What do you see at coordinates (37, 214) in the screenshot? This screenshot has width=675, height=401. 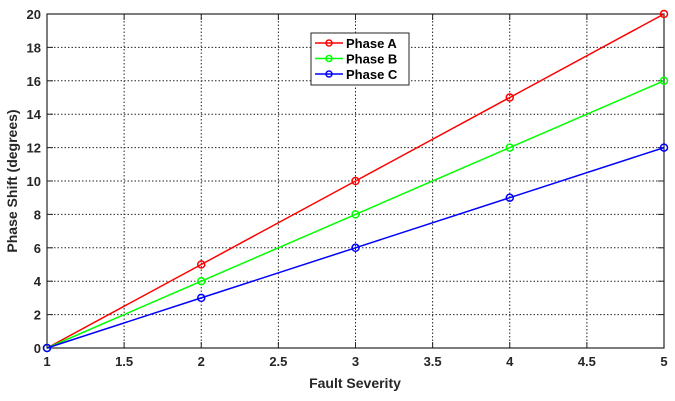 I see `y-tick-label: 8` at bounding box center [37, 214].